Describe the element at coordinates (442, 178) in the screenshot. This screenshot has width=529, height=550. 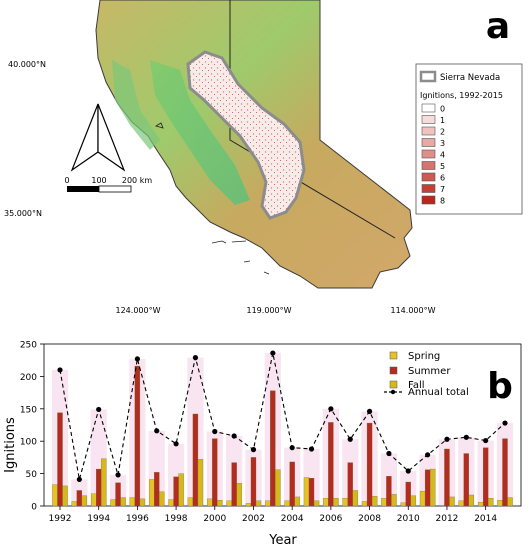
I see `legend-level-label: 6` at that location.